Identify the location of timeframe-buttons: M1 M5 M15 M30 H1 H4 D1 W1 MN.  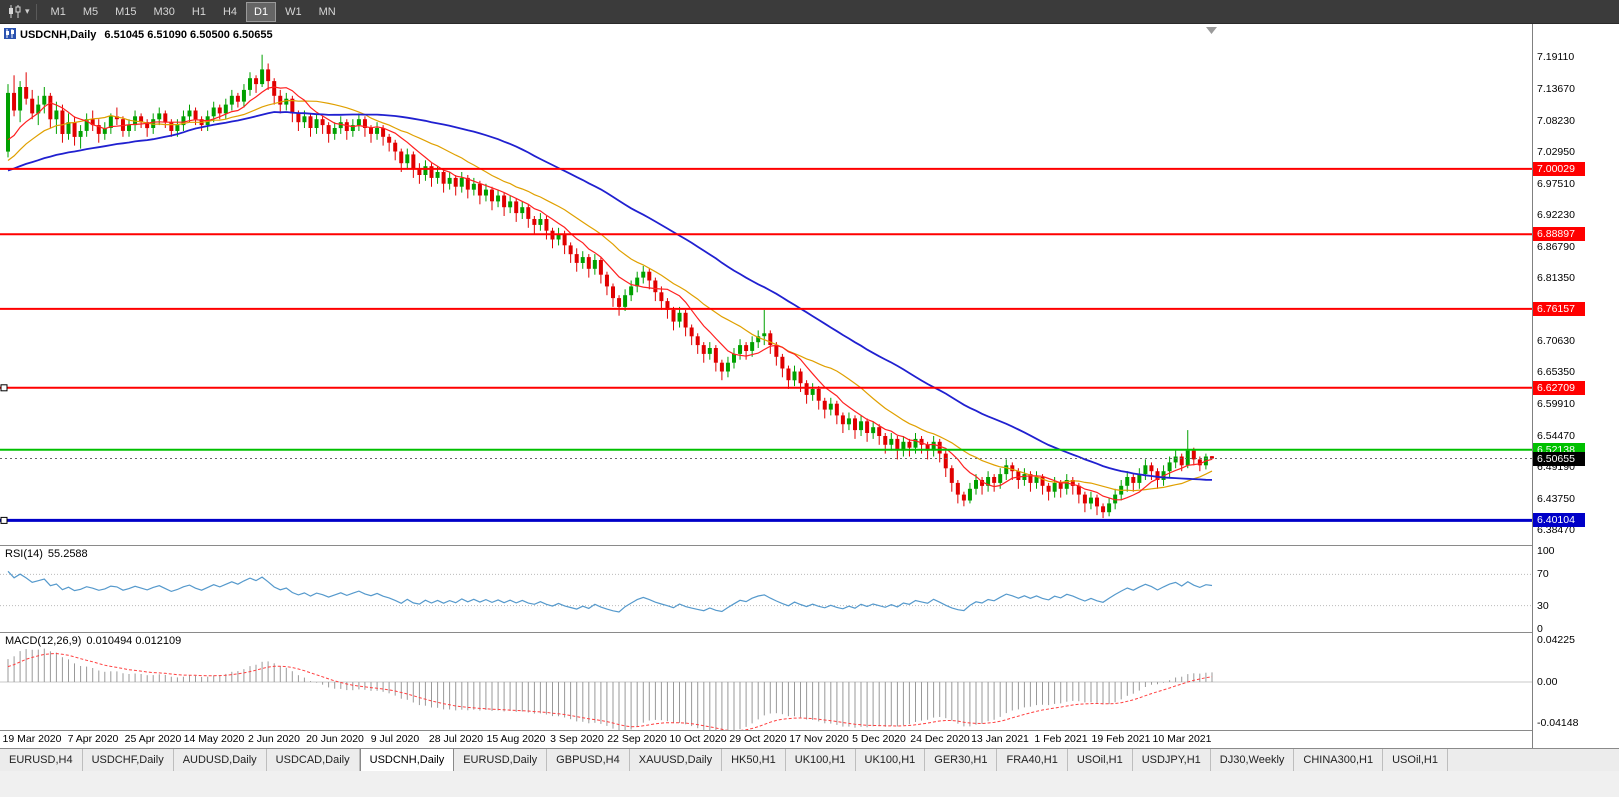
(194, 11).